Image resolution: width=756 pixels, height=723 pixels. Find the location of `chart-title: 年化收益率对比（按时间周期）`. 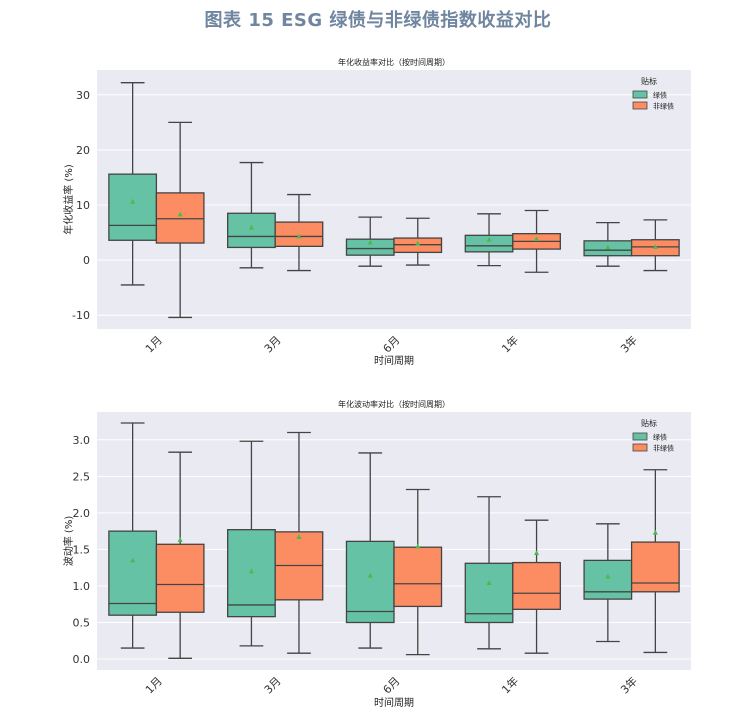

chart-title: 年化收益率对比（按时间周期） is located at coordinates (394, 62).